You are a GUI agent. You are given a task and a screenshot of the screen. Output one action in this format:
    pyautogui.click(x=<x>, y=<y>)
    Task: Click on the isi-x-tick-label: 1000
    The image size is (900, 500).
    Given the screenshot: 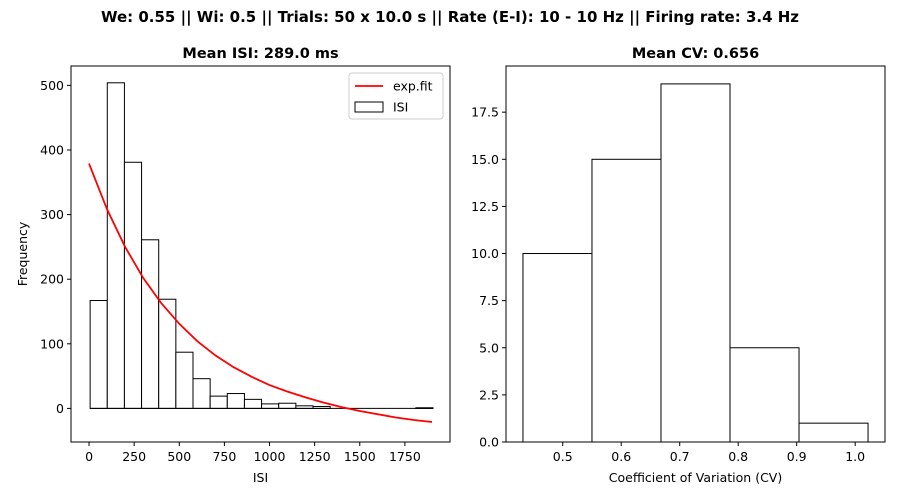 What is the action you would take?
    pyautogui.click(x=270, y=456)
    